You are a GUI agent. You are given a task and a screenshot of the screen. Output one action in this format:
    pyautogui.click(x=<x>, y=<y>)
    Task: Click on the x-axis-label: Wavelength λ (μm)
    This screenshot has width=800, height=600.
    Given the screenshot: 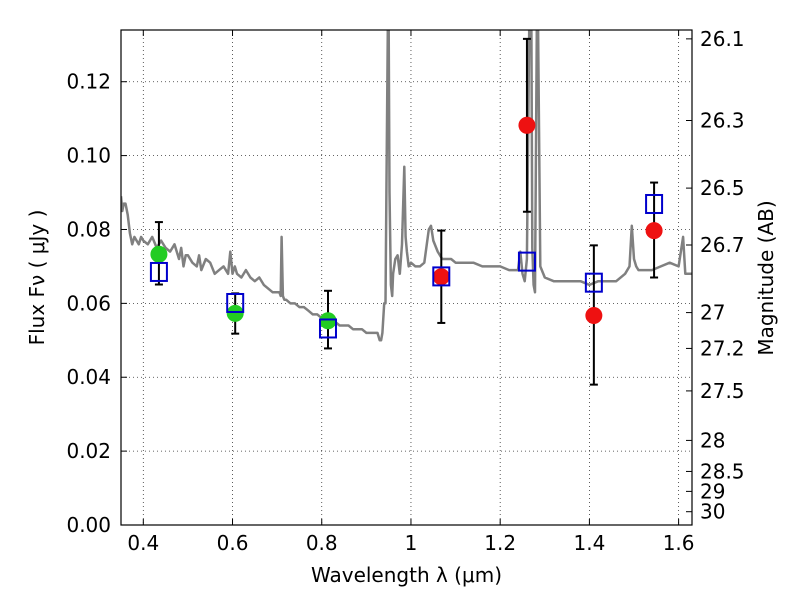 What is the action you would take?
    pyautogui.click(x=406, y=575)
    